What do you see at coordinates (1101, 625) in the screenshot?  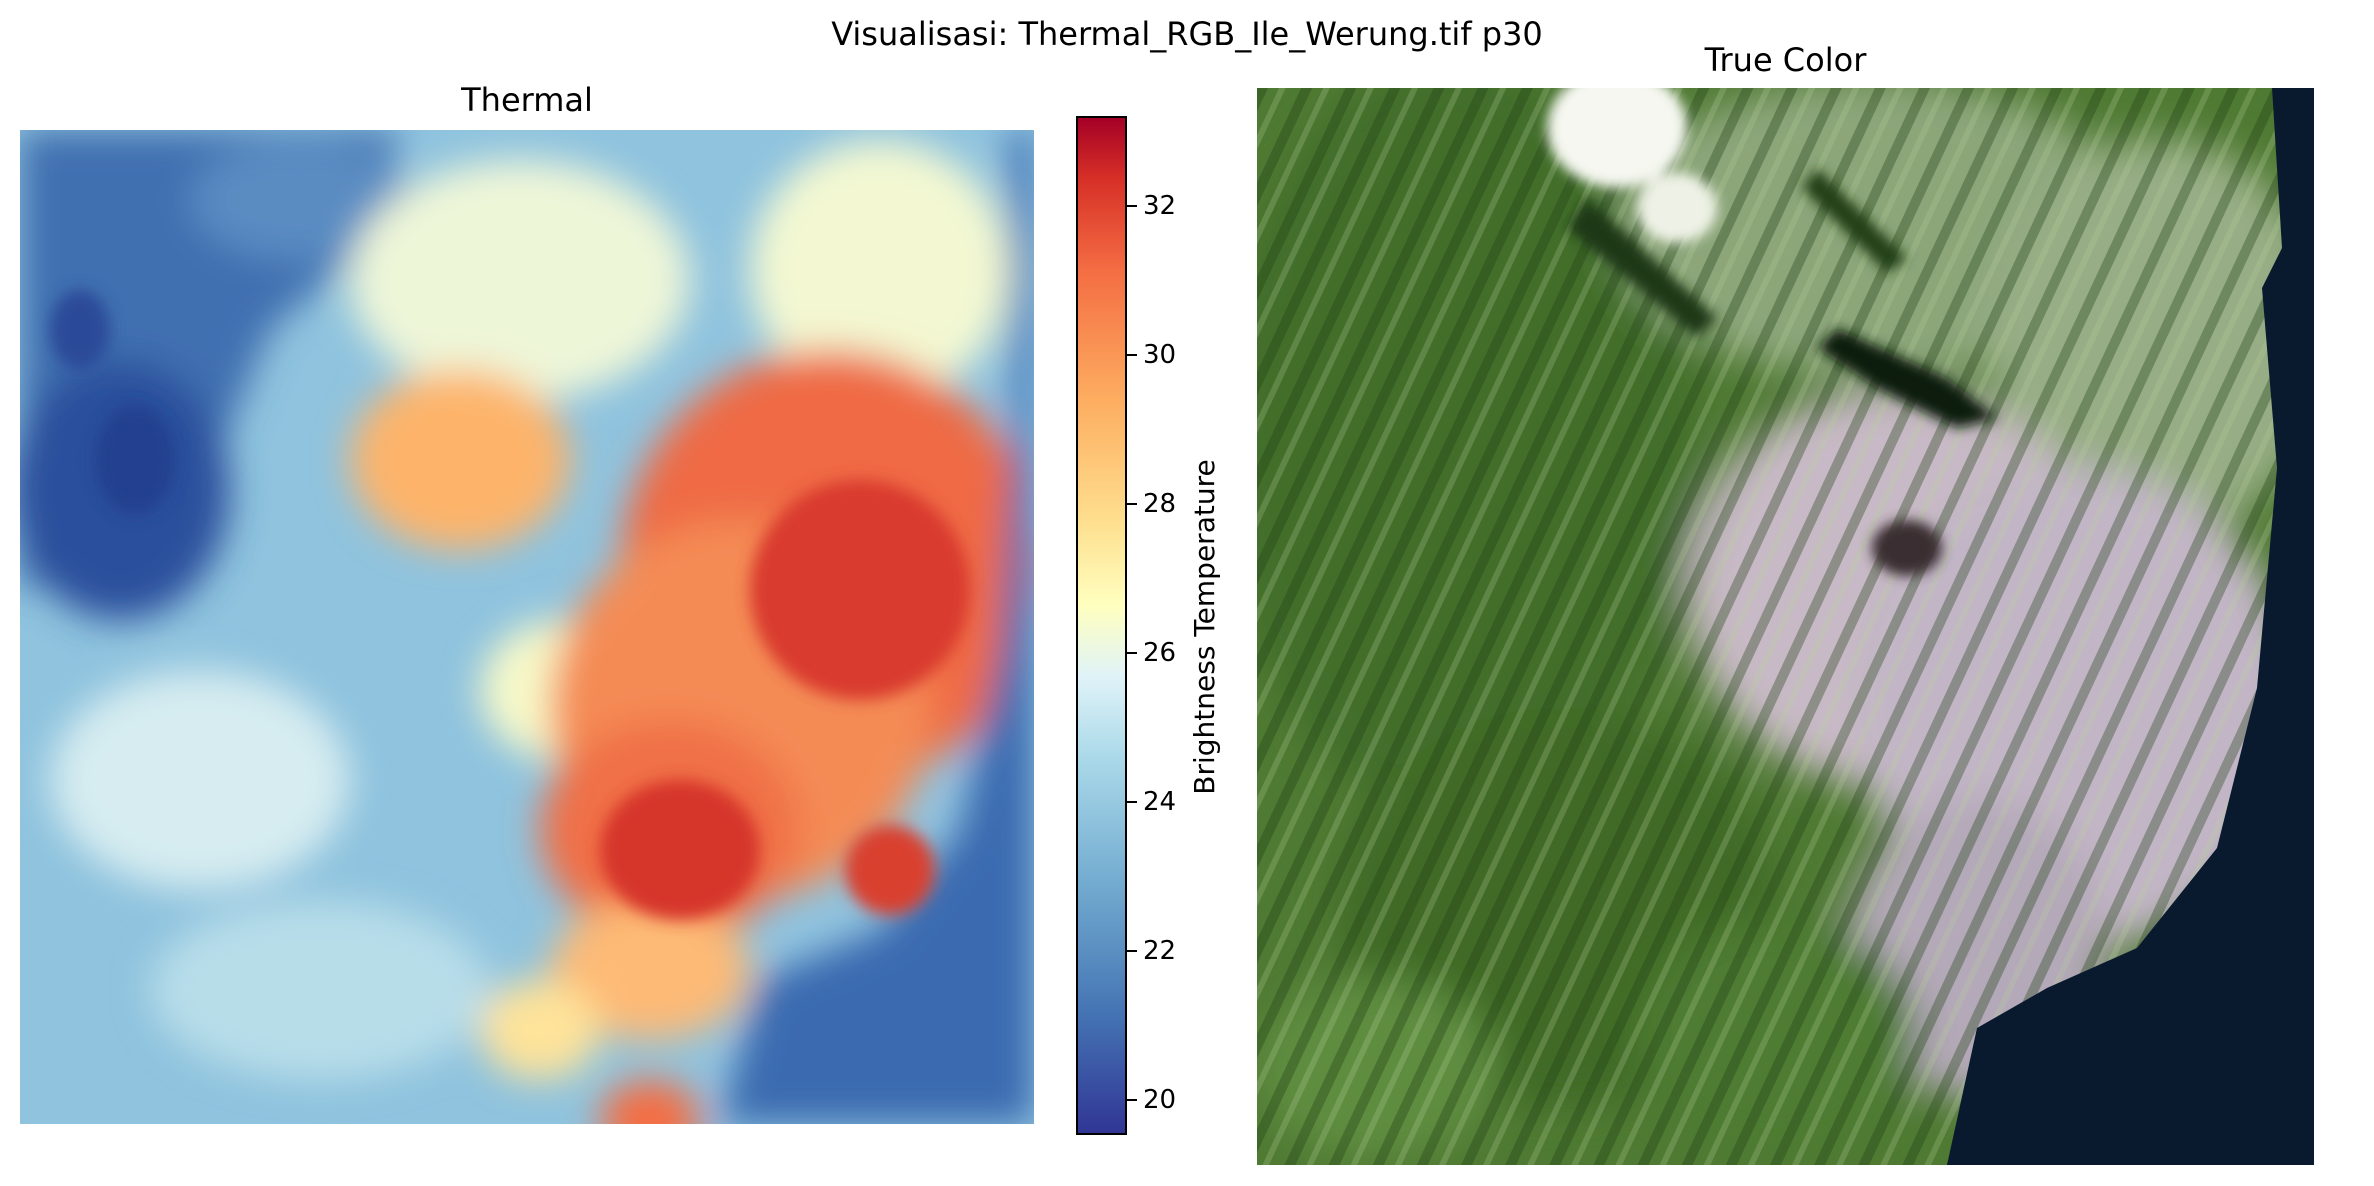 I see `colorbar` at bounding box center [1101, 625].